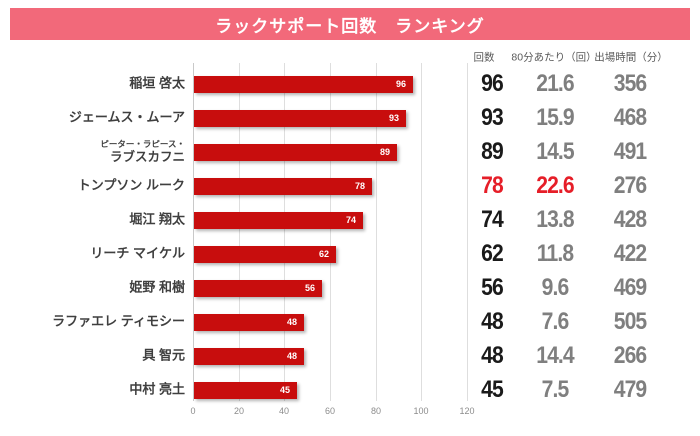 This screenshot has height=436, width=700. I want to click on stat-minutes: 479, so click(630, 389).